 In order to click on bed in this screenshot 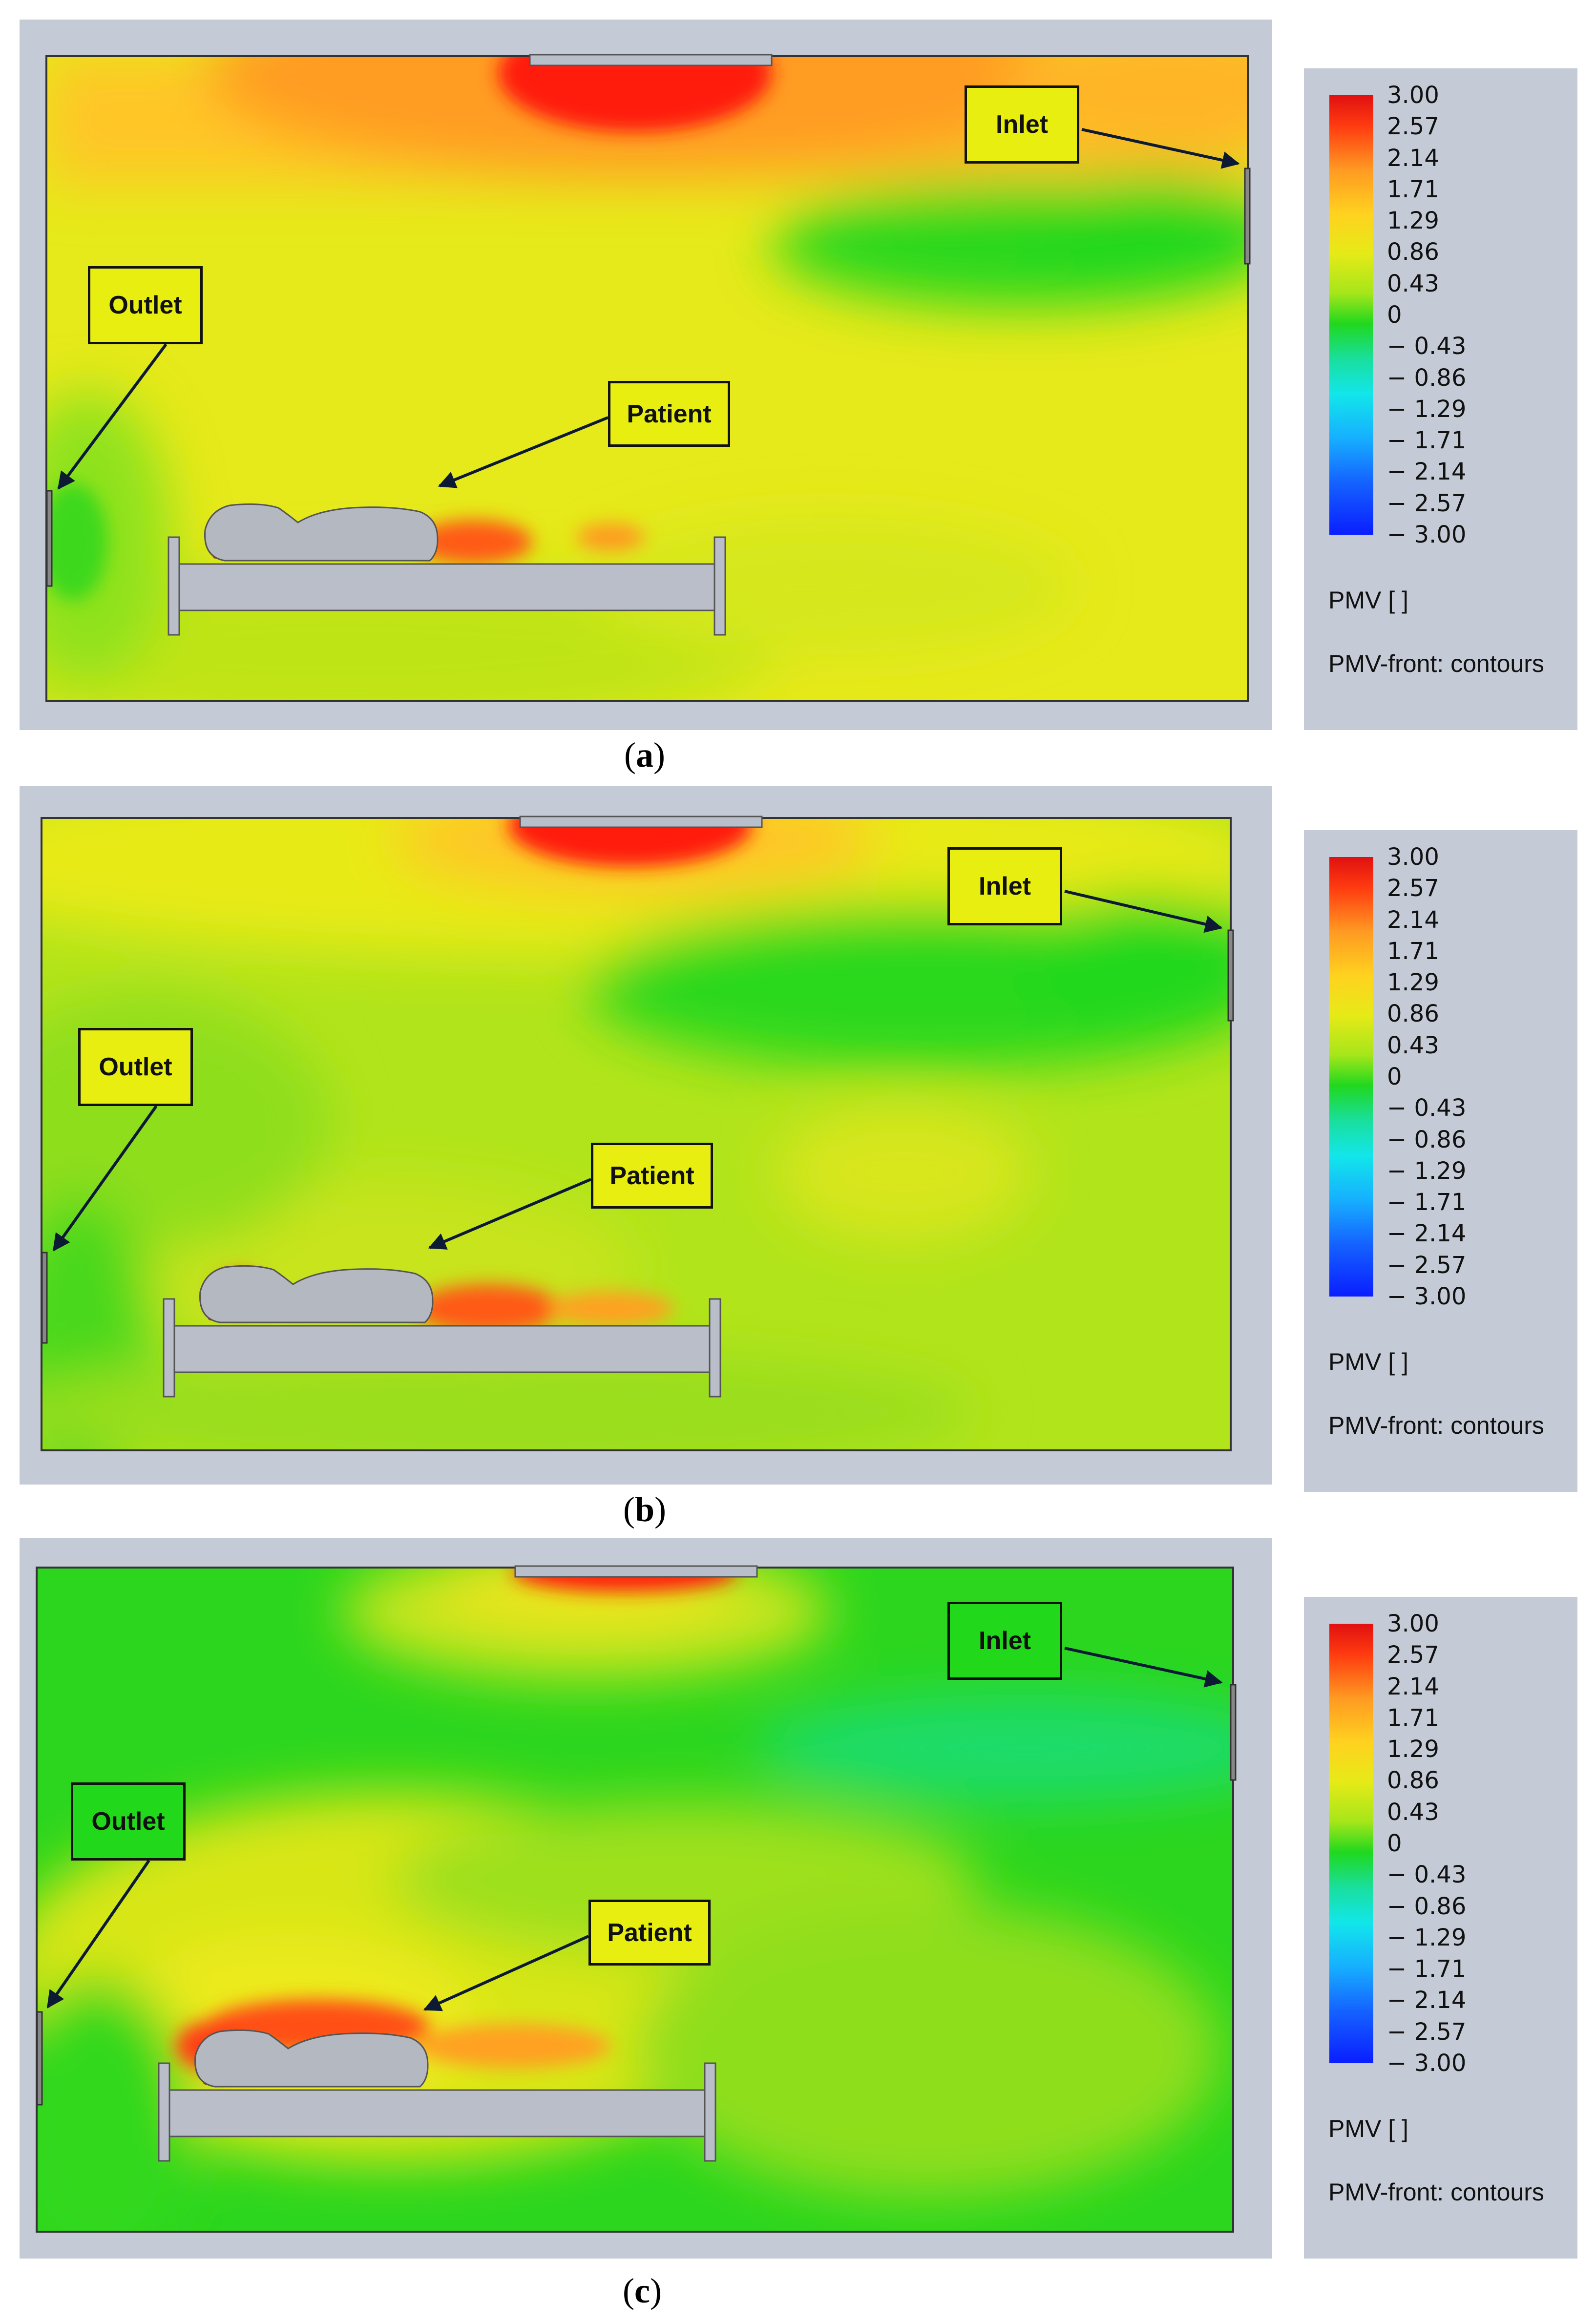, I will do `click(447, 586)`.